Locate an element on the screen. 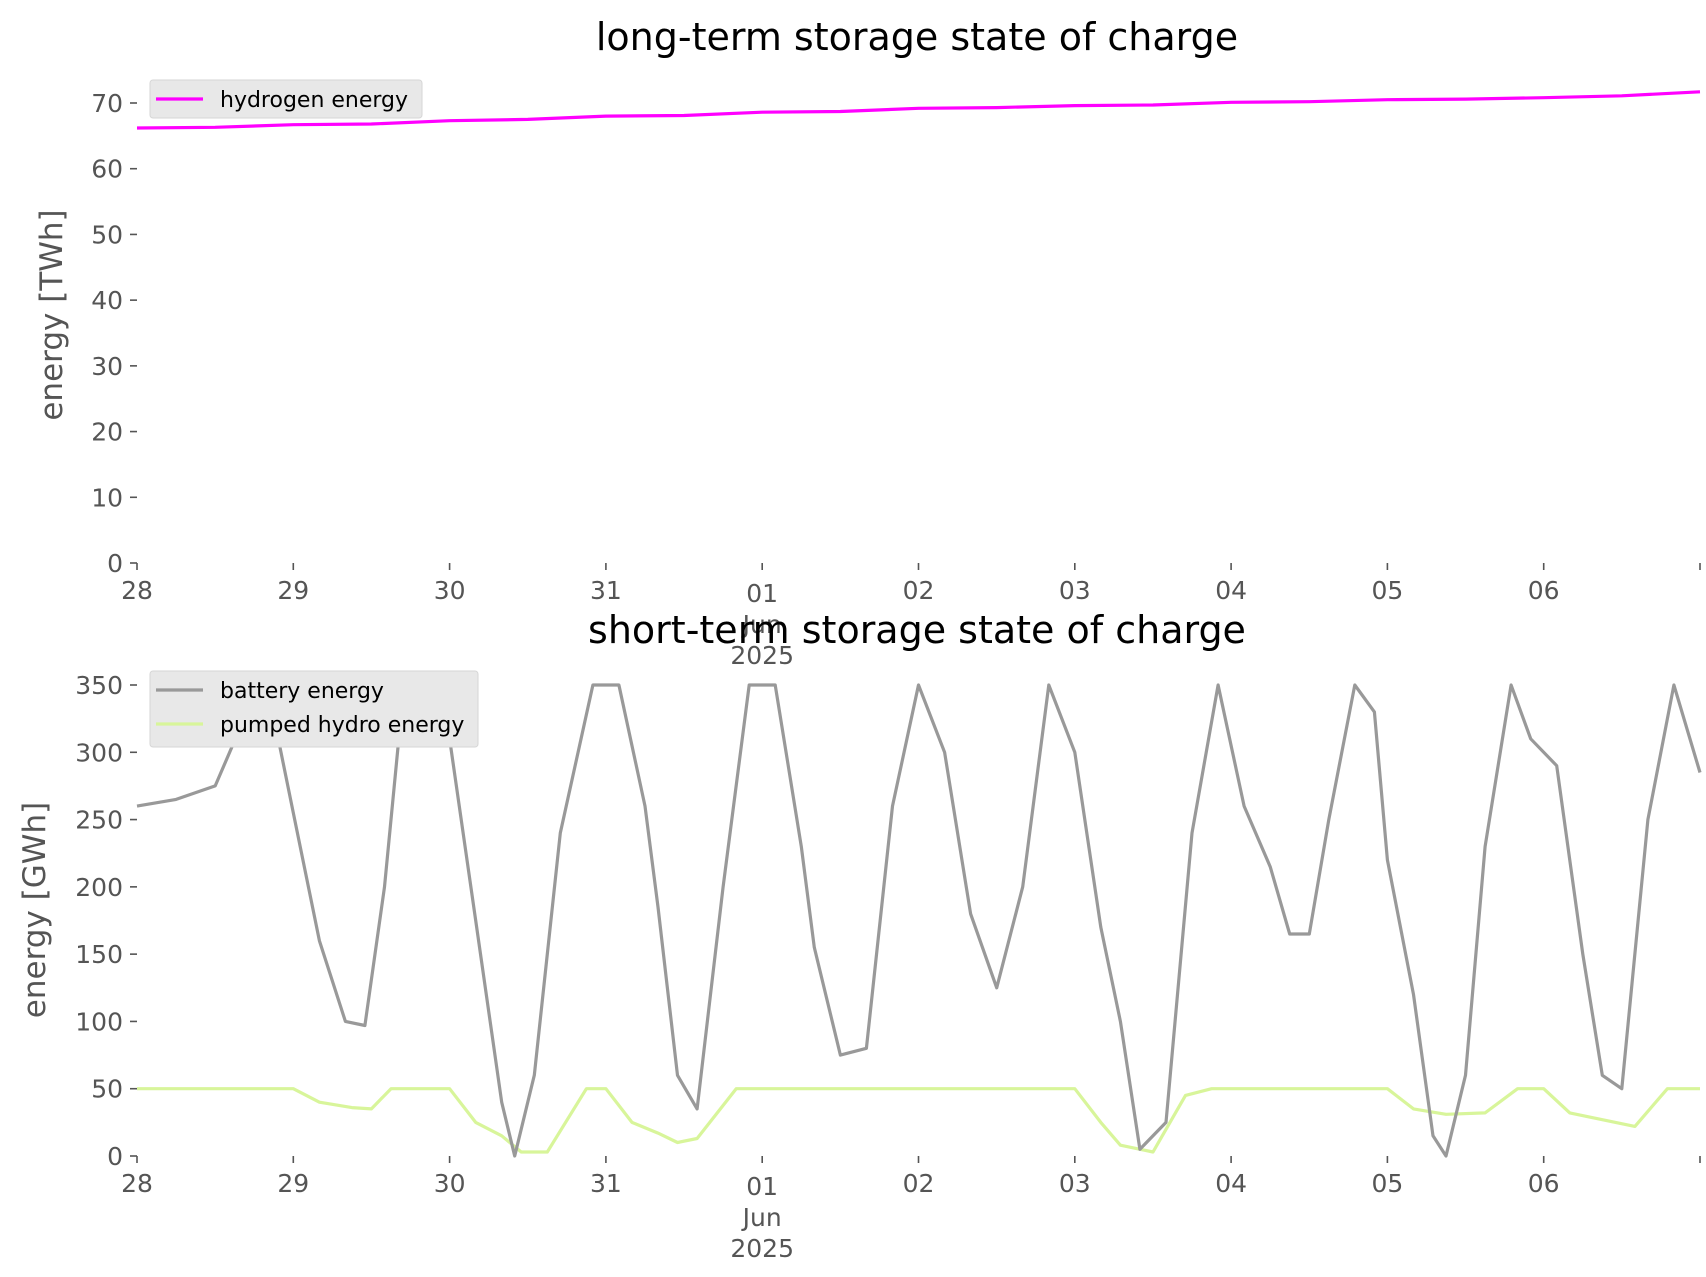 The width and height of the screenshot is (1706, 1277). y-tick-label: 150 is located at coordinates (99, 954).